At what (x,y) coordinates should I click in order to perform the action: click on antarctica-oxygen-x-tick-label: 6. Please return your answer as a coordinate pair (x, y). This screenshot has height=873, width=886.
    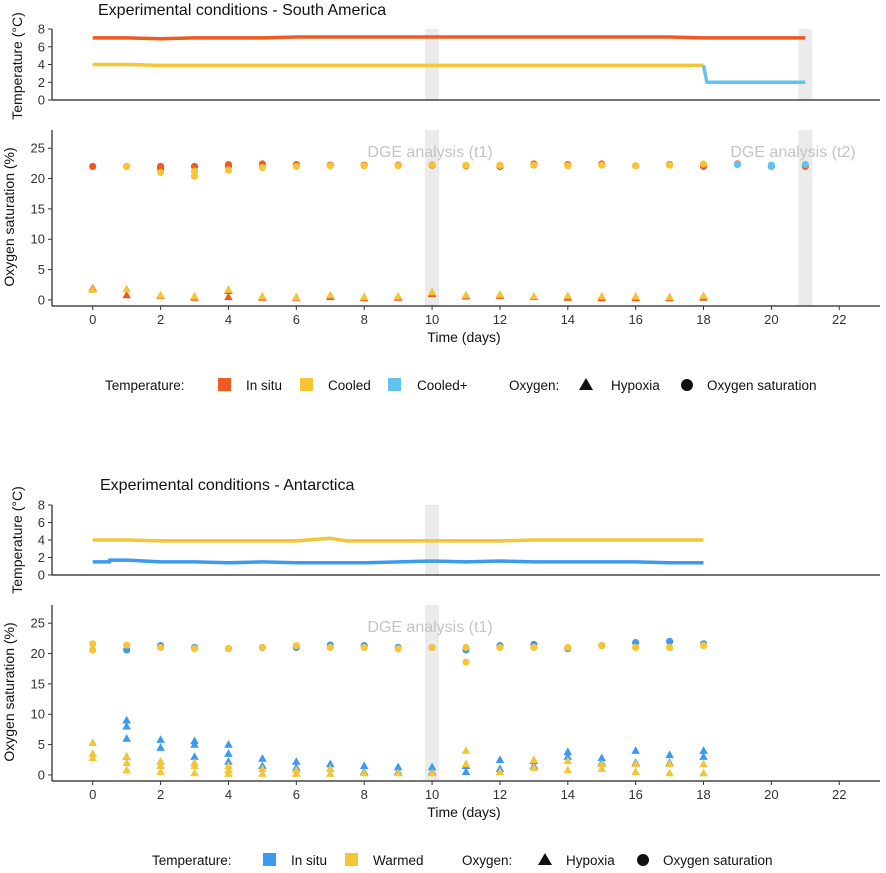
    Looking at the image, I should click on (296, 794).